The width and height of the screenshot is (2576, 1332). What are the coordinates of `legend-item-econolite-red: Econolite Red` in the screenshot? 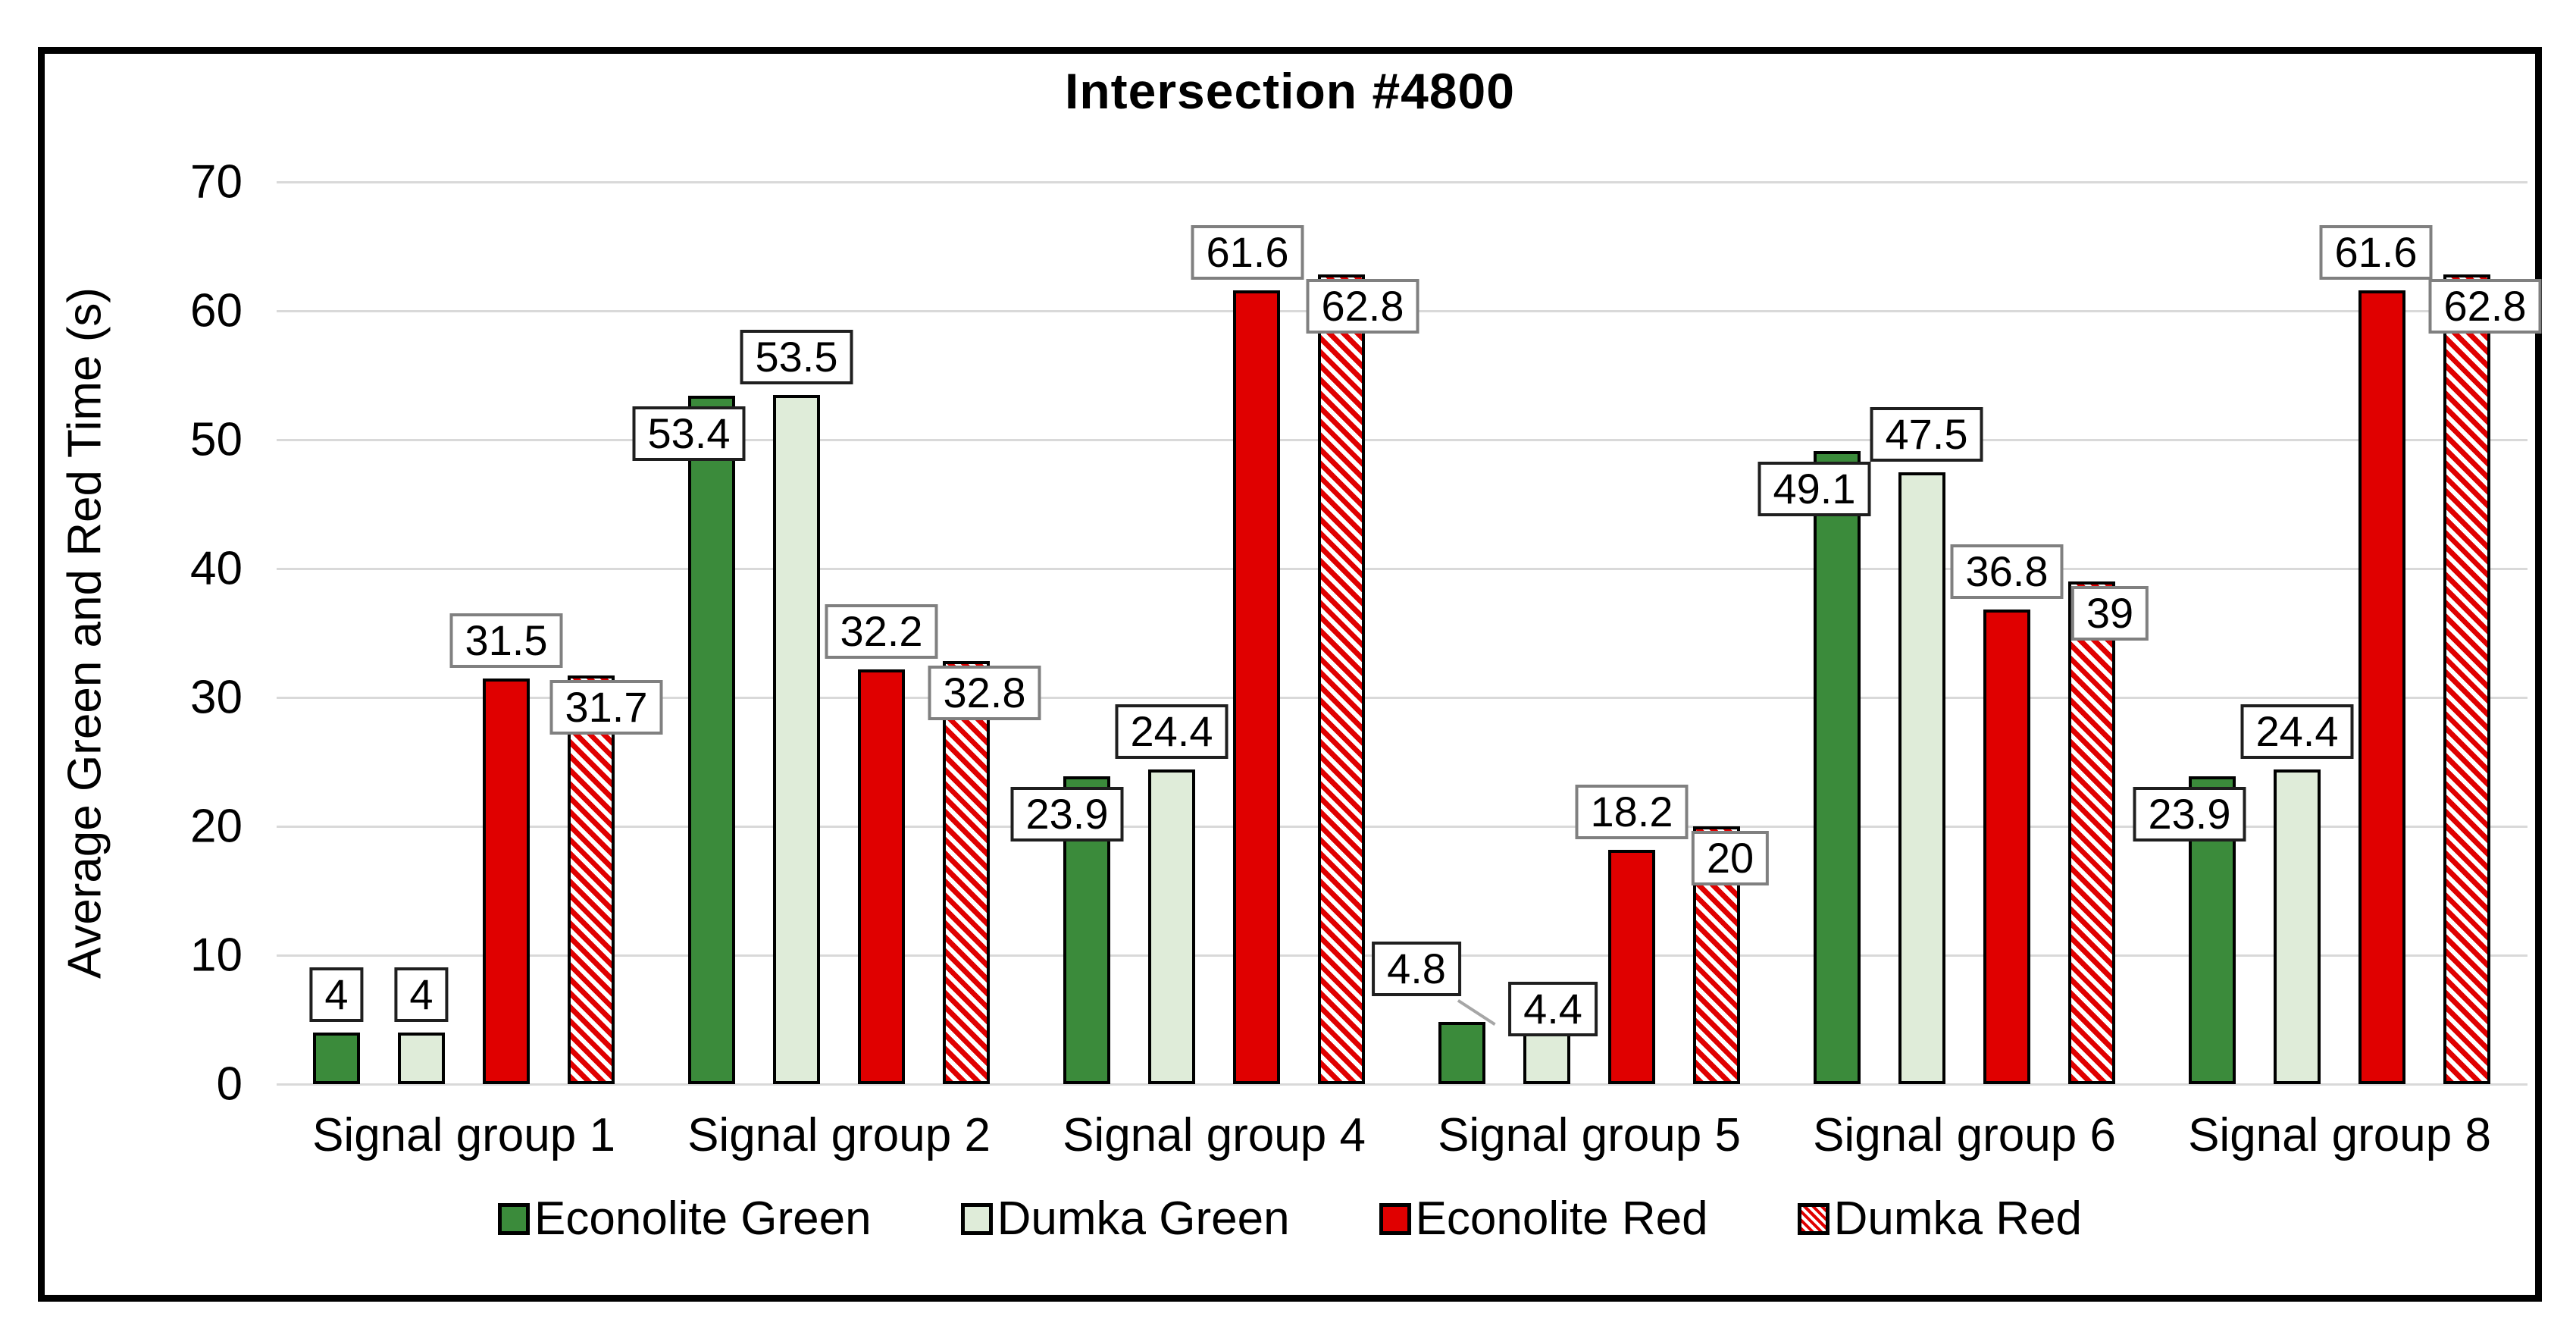 It's located at (1544, 1219).